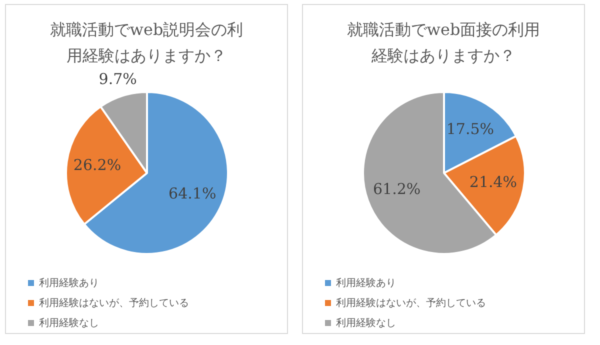  What do you see at coordinates (192, 193) in the screenshot?
I see `data-label: 64.1%` at bounding box center [192, 193].